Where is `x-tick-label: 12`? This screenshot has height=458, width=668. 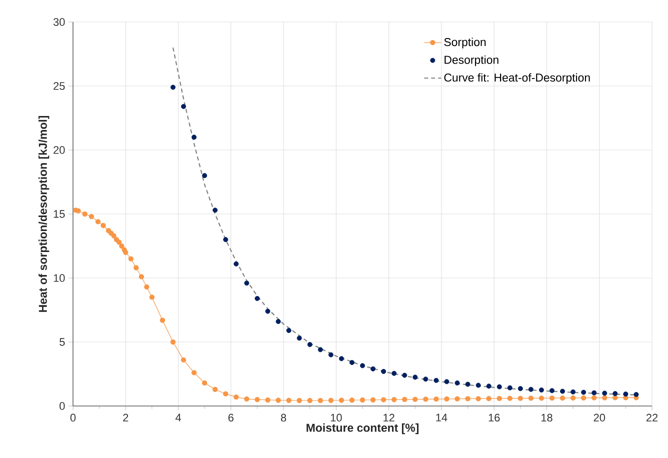
x-tick-label: 12 is located at coordinates (389, 418).